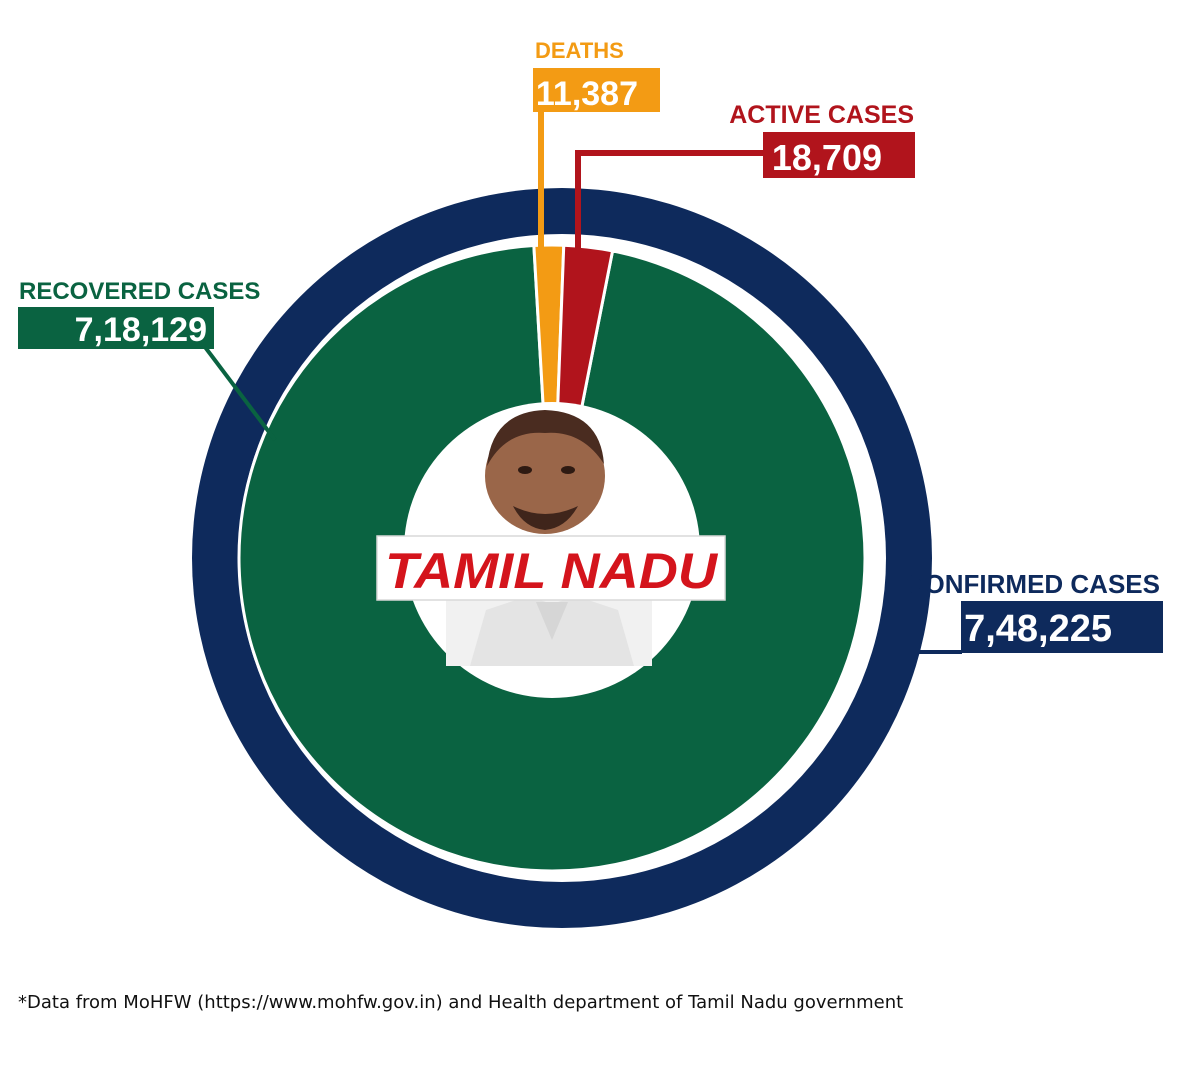  What do you see at coordinates (1038, 629) in the screenshot?
I see `confirmed-value: 7,48,225` at bounding box center [1038, 629].